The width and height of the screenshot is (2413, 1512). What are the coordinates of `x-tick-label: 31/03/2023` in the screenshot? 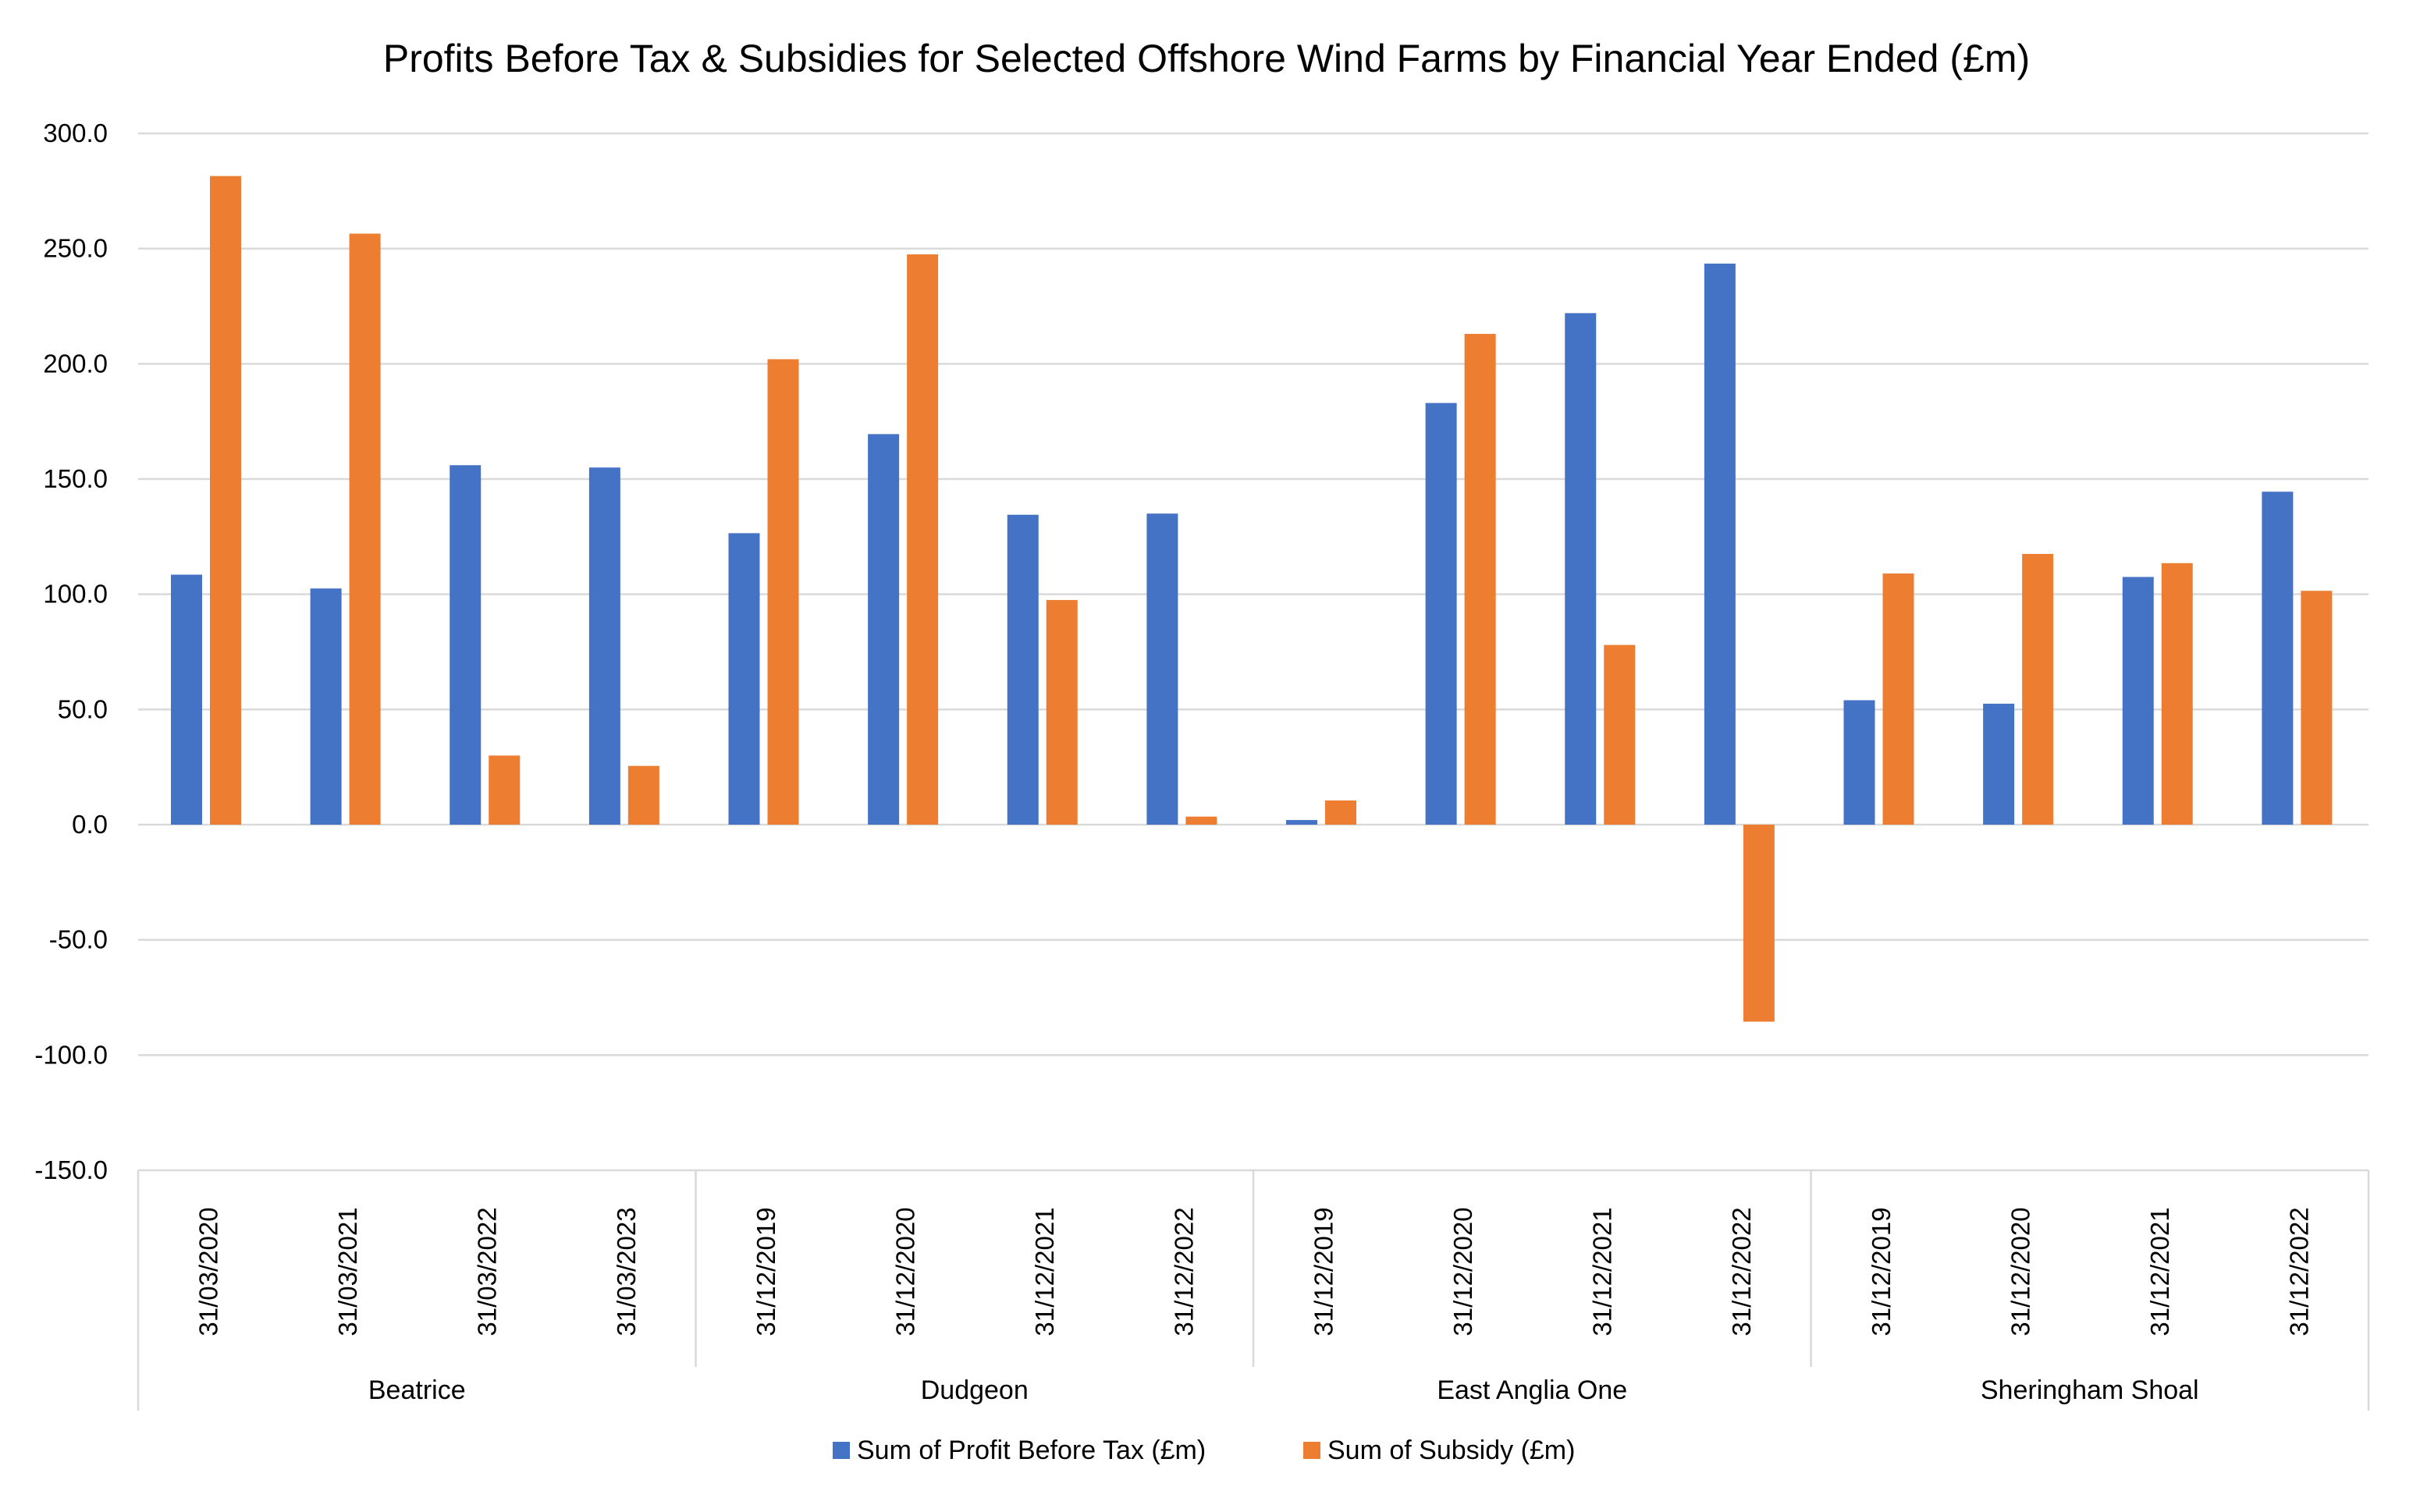 It's located at (626, 1272).